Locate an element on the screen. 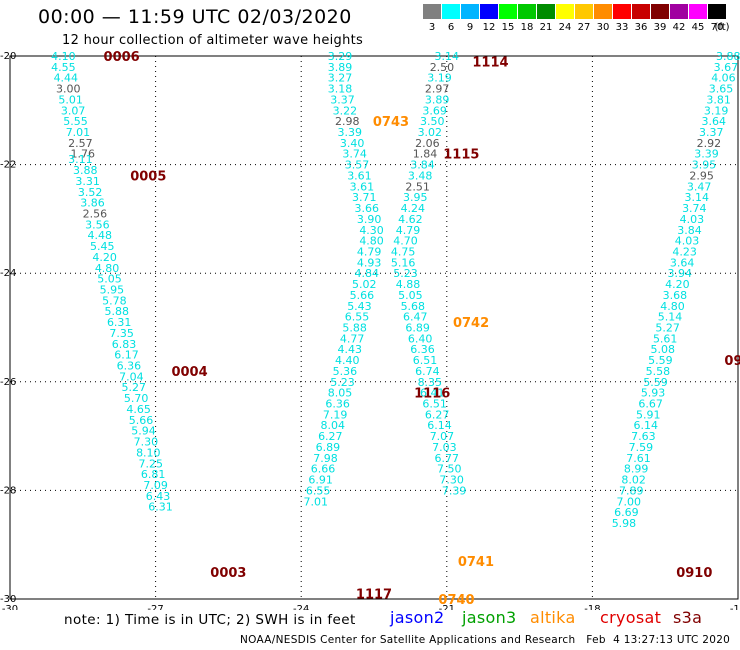  swh-value: 3.89 is located at coordinates (437, 99).